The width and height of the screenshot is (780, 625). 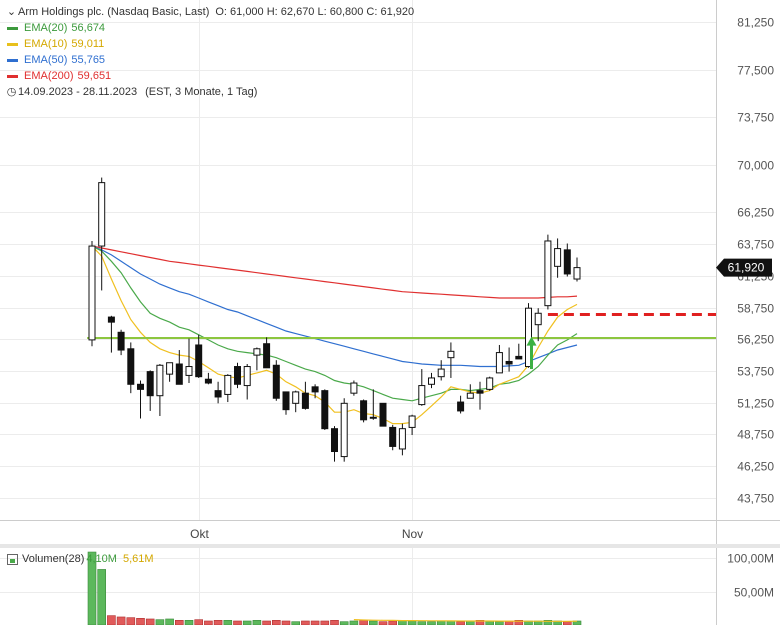 I want to click on y-tick-label: 77,500, so click(x=755, y=71).